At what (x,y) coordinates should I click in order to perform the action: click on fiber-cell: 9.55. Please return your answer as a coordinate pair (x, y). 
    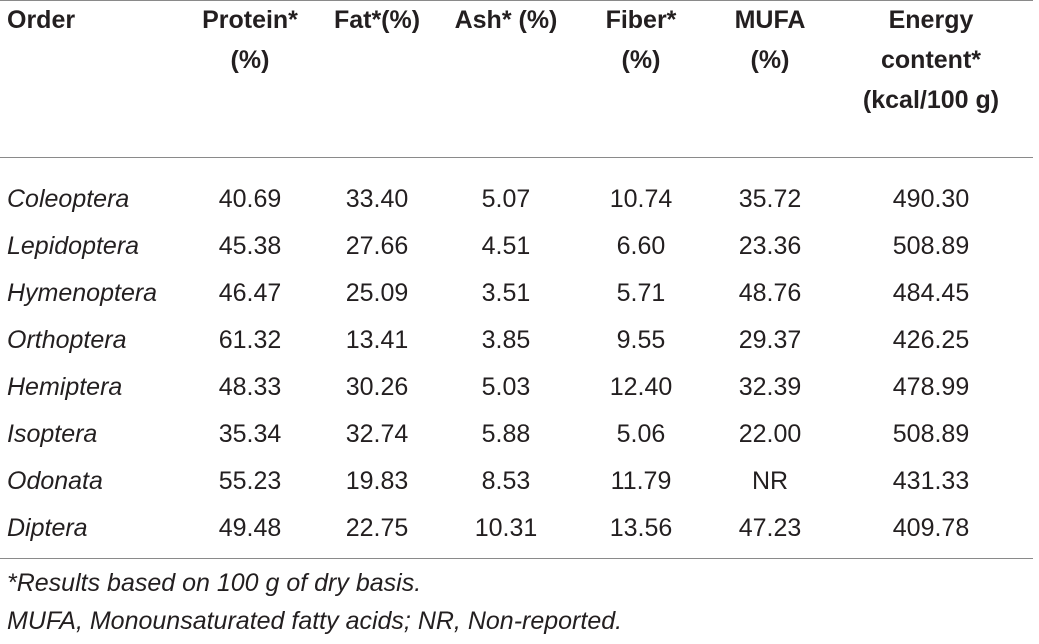
    Looking at the image, I should click on (641, 340).